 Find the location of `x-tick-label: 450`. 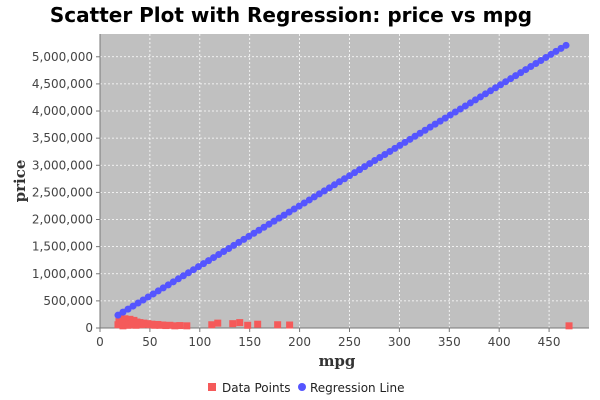

x-tick-label: 450 is located at coordinates (549, 342).